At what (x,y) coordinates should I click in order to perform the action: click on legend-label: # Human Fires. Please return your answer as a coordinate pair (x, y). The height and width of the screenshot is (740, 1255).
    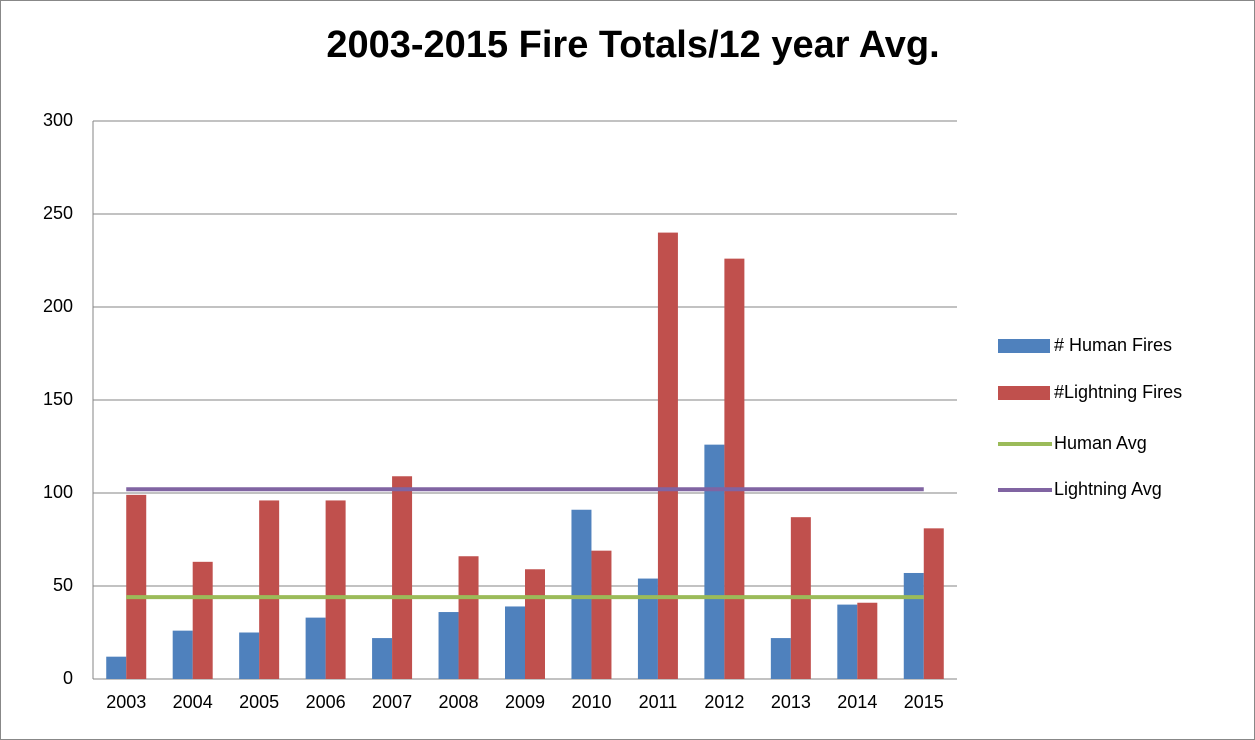
    Looking at the image, I should click on (1113, 345).